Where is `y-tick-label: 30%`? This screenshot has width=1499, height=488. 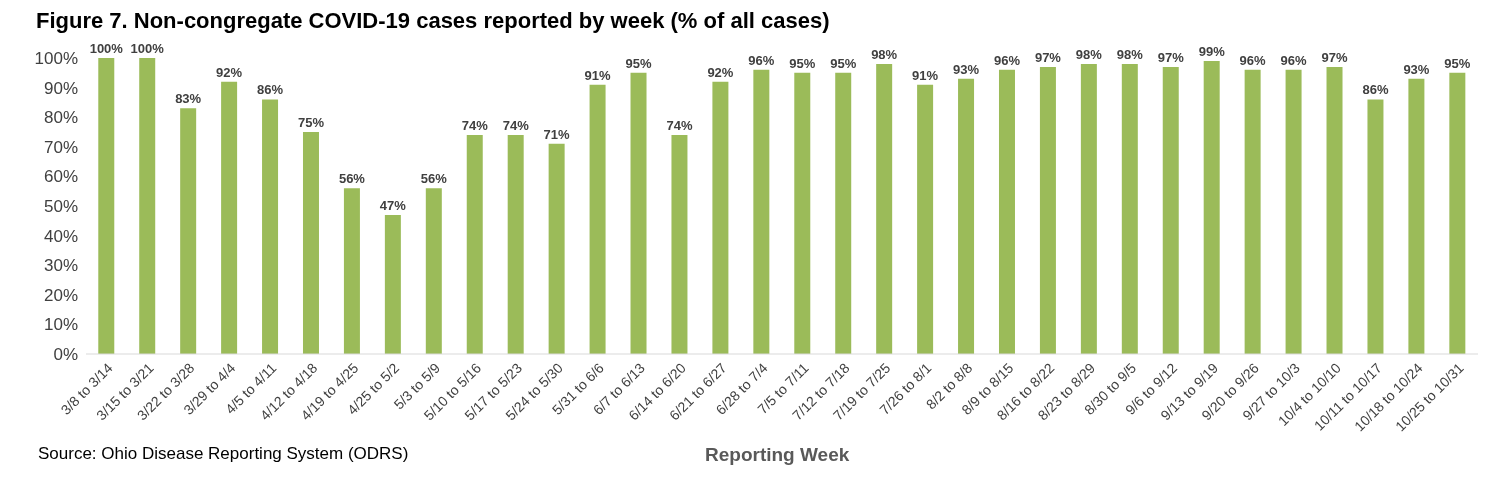
y-tick-label: 30% is located at coordinates (60, 266).